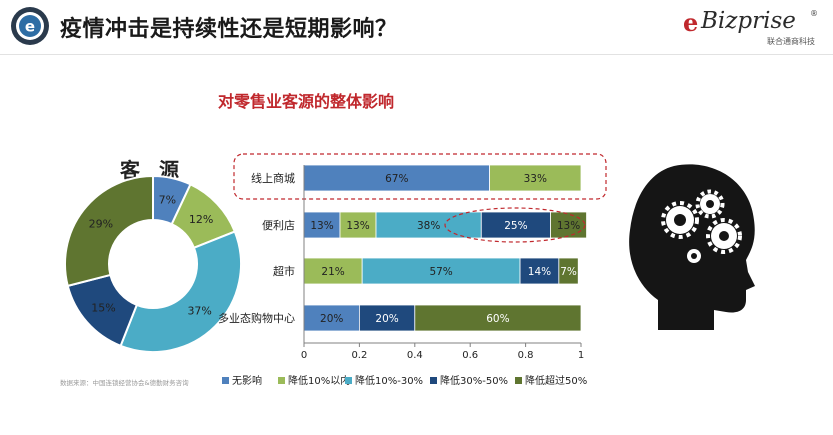 Image resolution: width=833 pixels, height=435 pixels. What do you see at coordinates (416, 54) in the screenshot?
I see `header-divider` at bounding box center [416, 54].